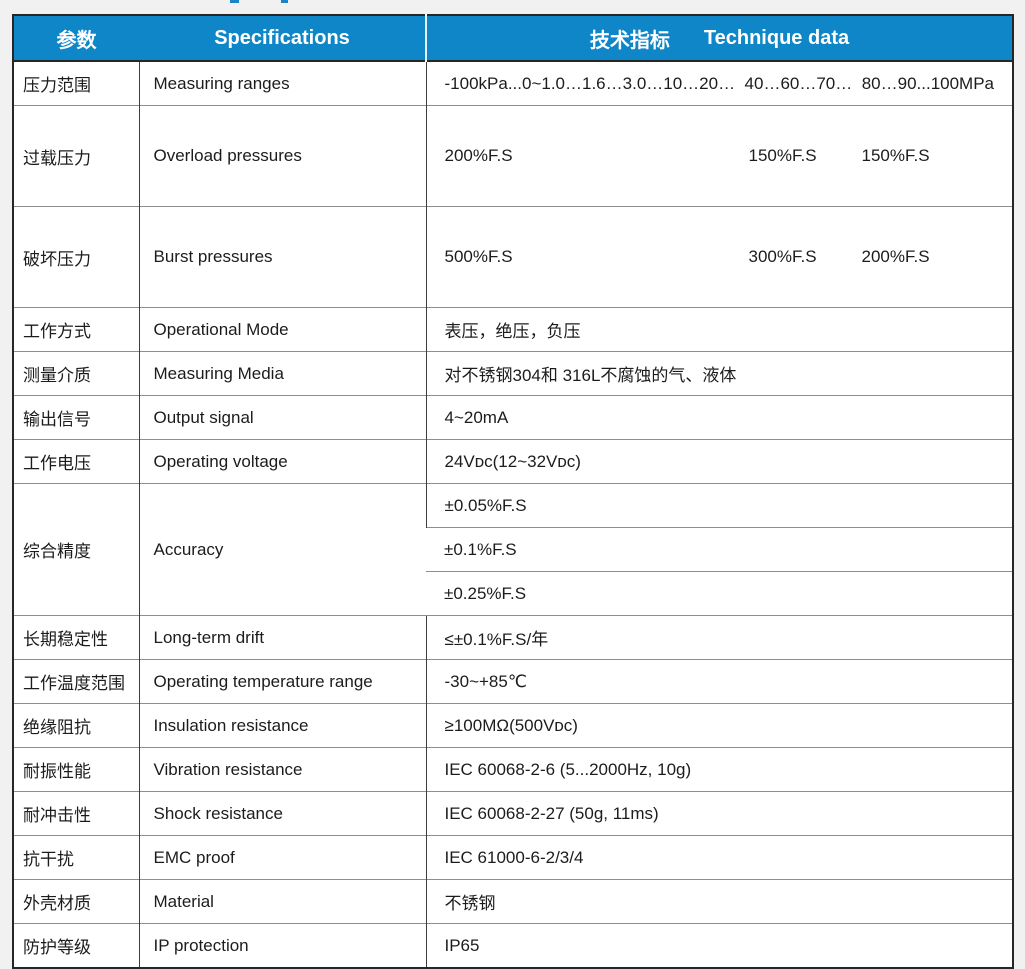 This screenshot has height=969, width=1025. Describe the element at coordinates (776, 37) in the screenshot. I see `header-technique-data-en: Technique data` at that location.